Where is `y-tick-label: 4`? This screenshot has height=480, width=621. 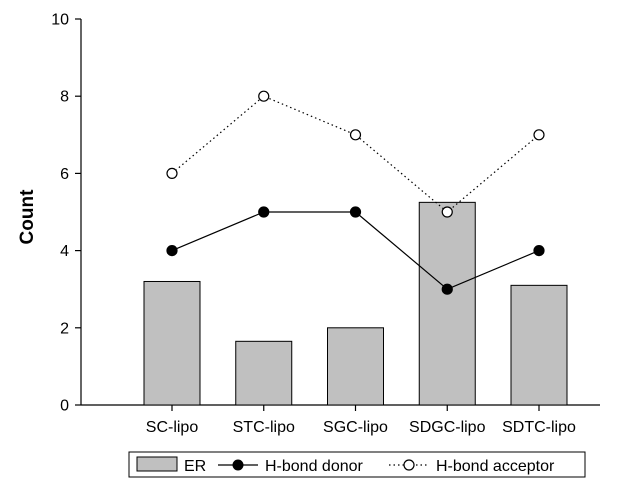
y-tick-label: 4 is located at coordinates (64, 251).